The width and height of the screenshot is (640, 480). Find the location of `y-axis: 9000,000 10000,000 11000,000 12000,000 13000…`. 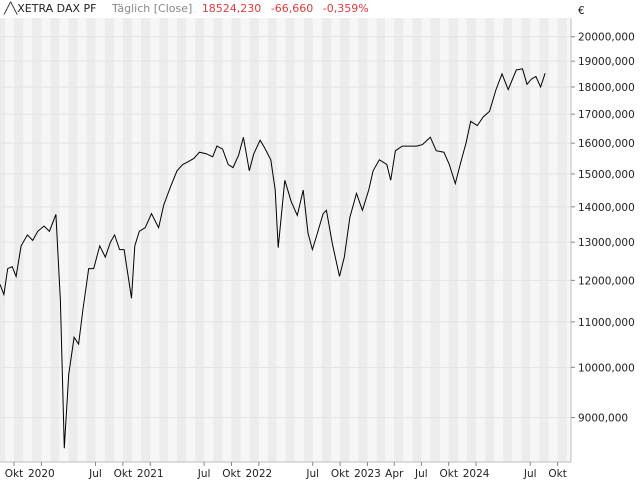

y-axis: 9000,000 10000,000 11000,000 12000,000 13000… is located at coordinates (602, 233).